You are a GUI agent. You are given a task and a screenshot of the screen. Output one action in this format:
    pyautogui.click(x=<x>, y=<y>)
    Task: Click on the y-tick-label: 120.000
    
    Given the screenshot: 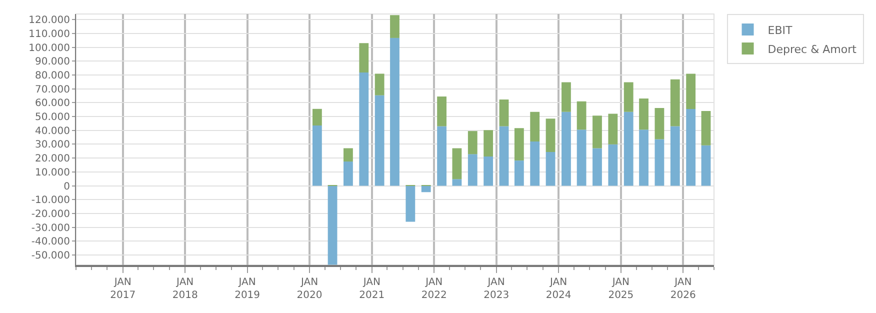 What is the action you would take?
    pyautogui.click(x=49, y=20)
    